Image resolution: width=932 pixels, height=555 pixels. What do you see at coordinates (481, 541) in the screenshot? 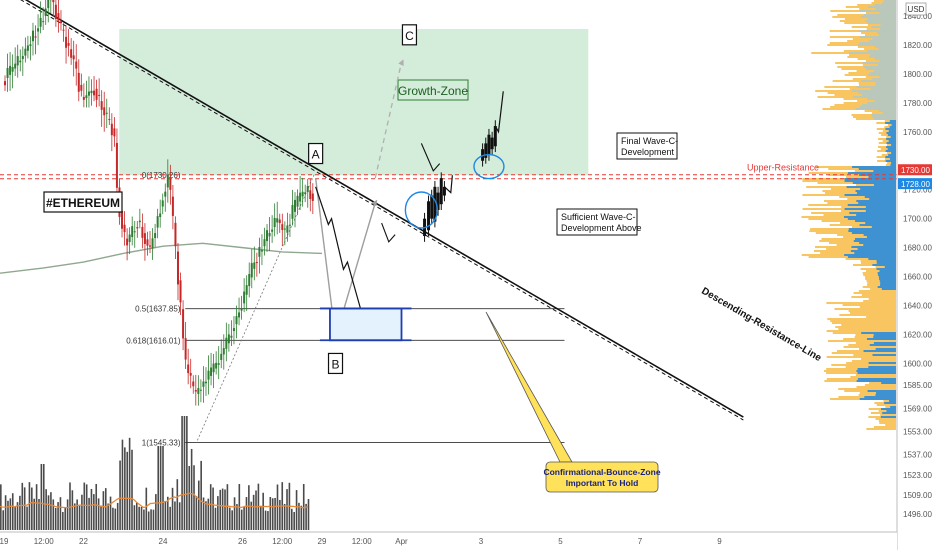
I see `x-tick-label: 3` at bounding box center [481, 541].